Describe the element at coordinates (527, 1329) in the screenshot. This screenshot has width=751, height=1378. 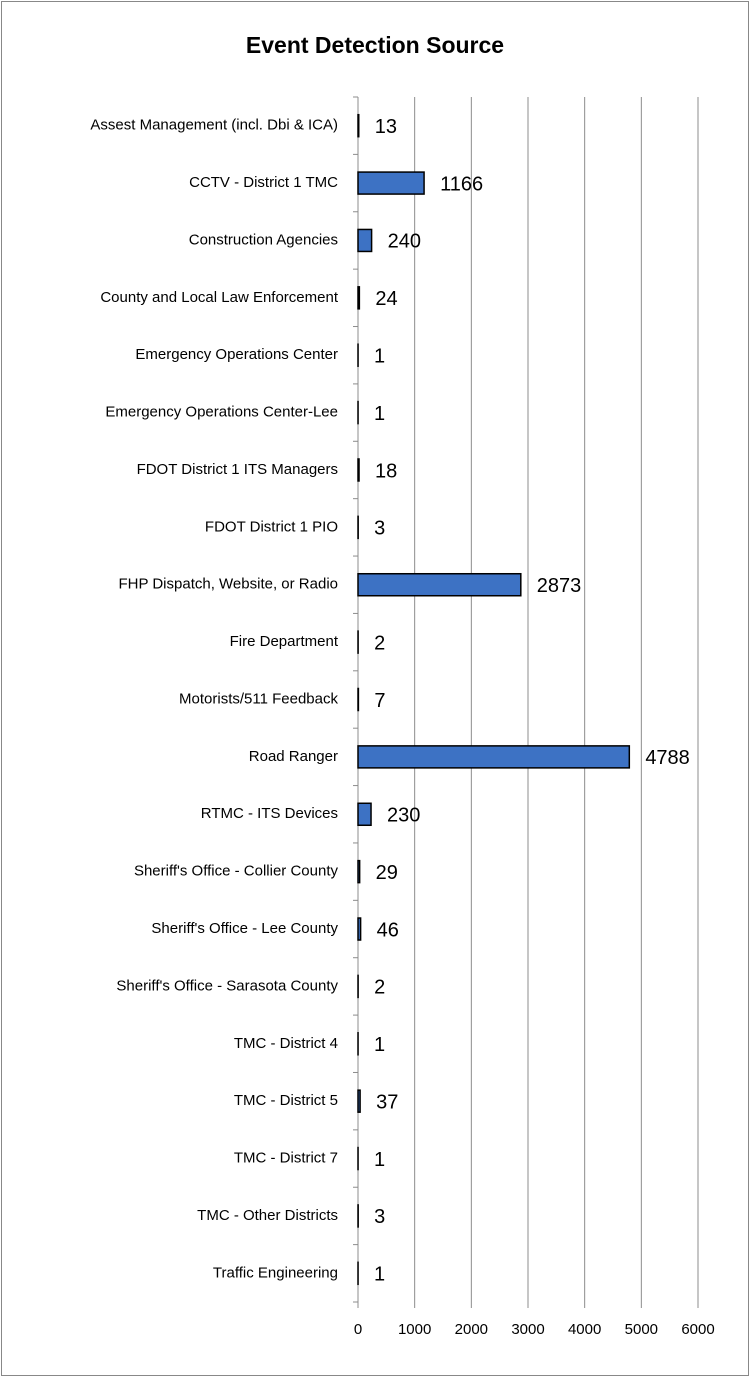
I see `x-tick-label: 3000` at that location.